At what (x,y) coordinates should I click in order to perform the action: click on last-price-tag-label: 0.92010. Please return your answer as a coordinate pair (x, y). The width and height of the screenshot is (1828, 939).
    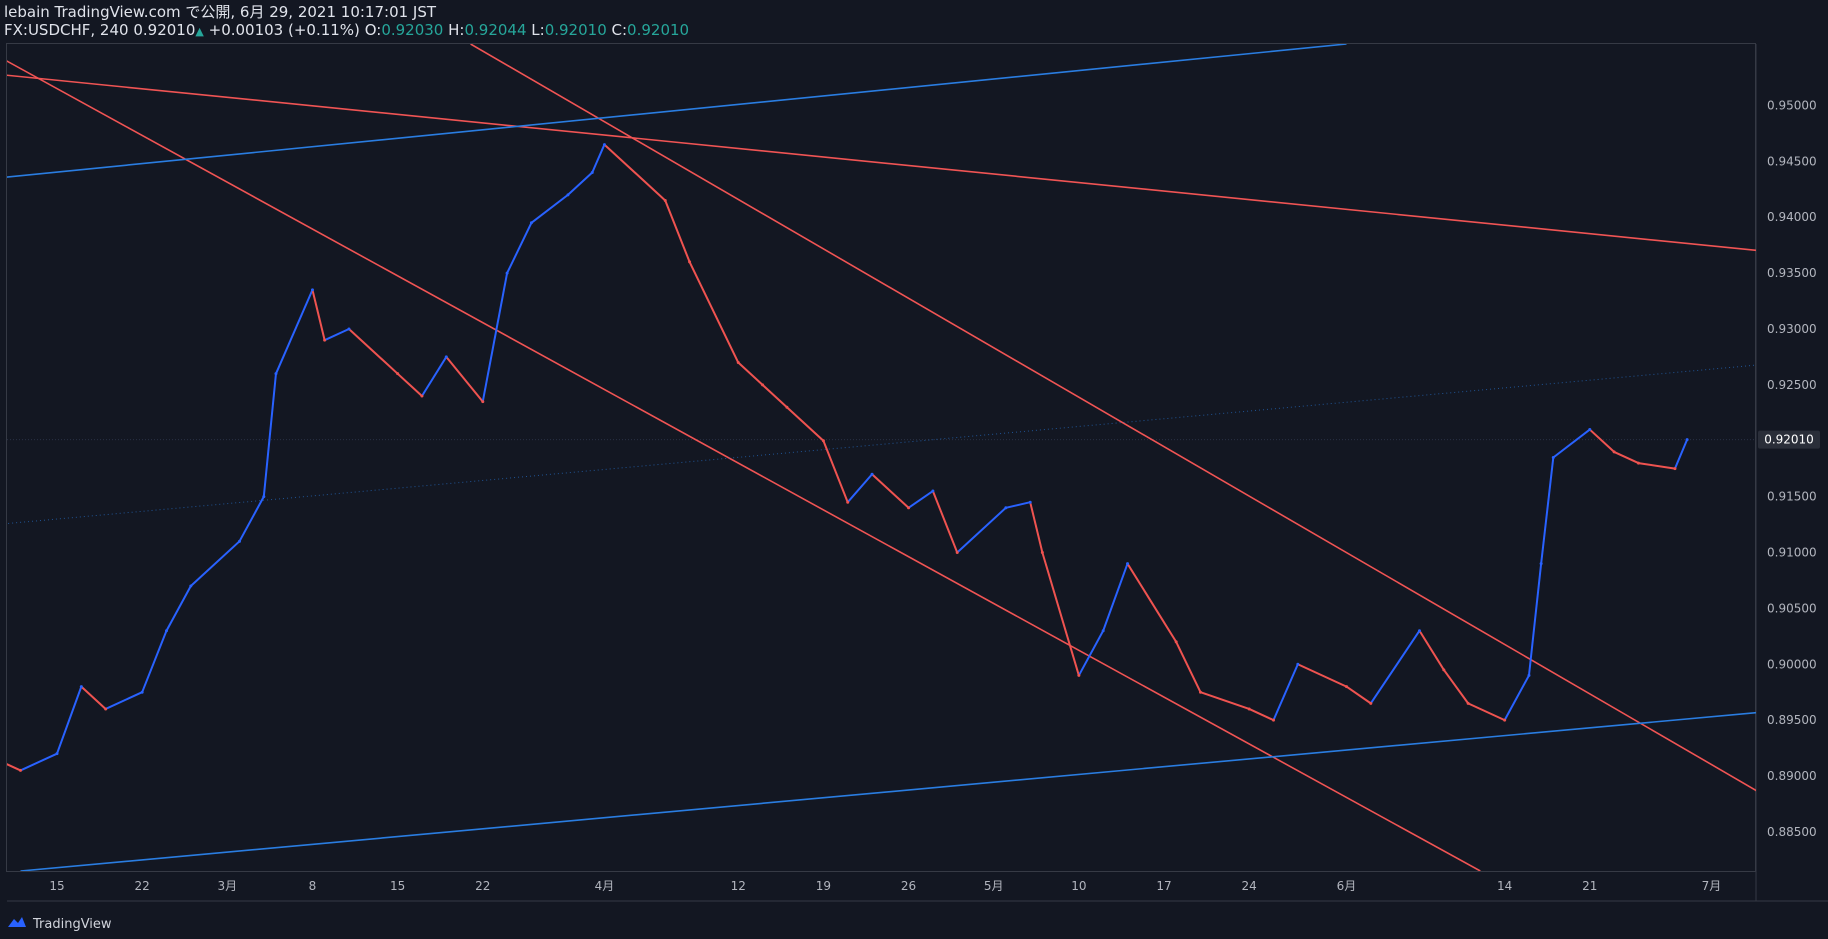
    Looking at the image, I should click on (1789, 440).